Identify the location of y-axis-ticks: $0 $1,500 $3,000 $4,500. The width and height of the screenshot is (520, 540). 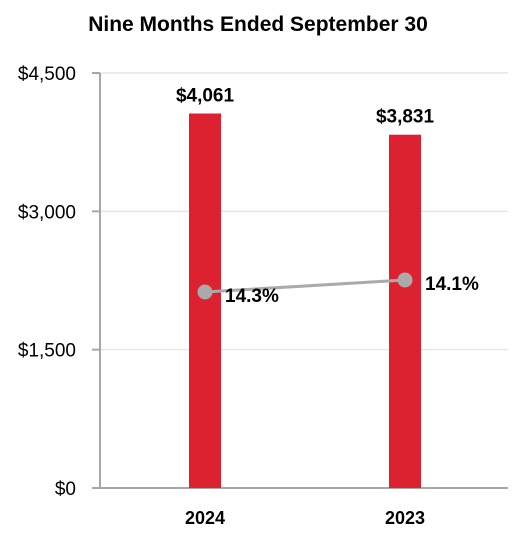
(59, 282).